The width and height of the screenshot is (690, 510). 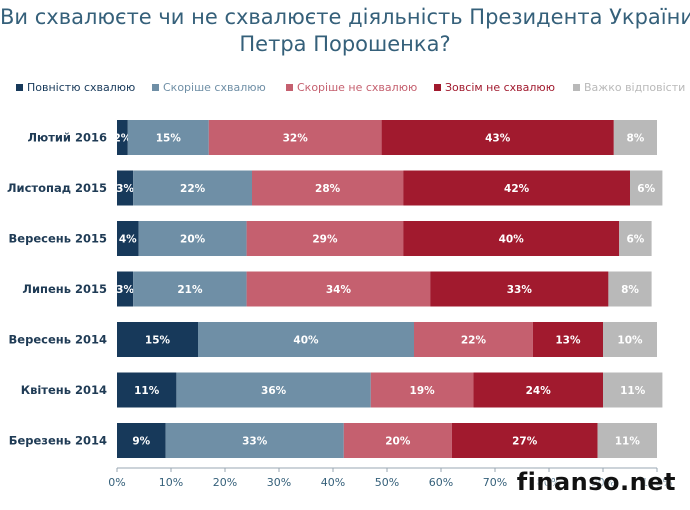 What do you see at coordinates (333, 482) in the screenshot?
I see `x-tick-label: 40%` at bounding box center [333, 482].